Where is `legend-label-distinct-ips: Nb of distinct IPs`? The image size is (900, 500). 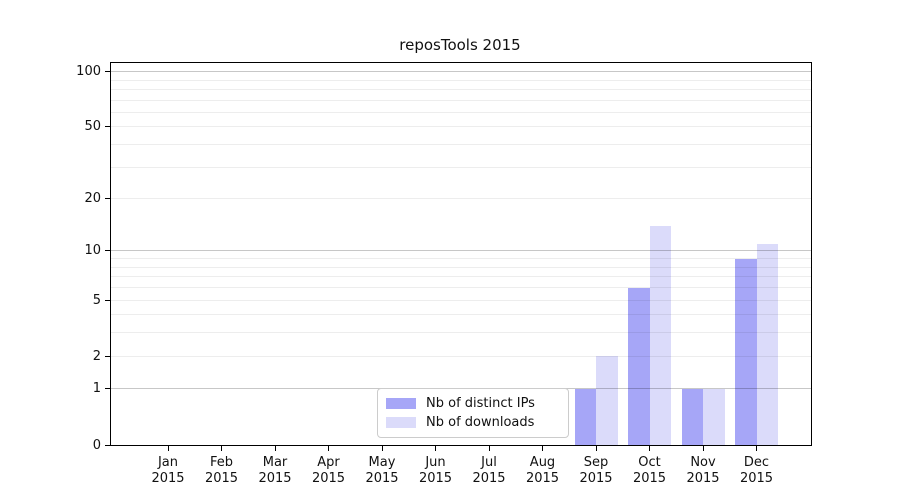 legend-label-distinct-ips: Nb of distinct IPs is located at coordinates (480, 403).